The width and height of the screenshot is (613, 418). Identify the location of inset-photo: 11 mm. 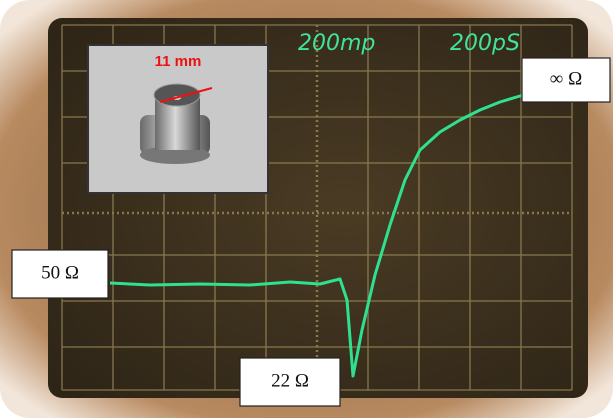
(178, 119).